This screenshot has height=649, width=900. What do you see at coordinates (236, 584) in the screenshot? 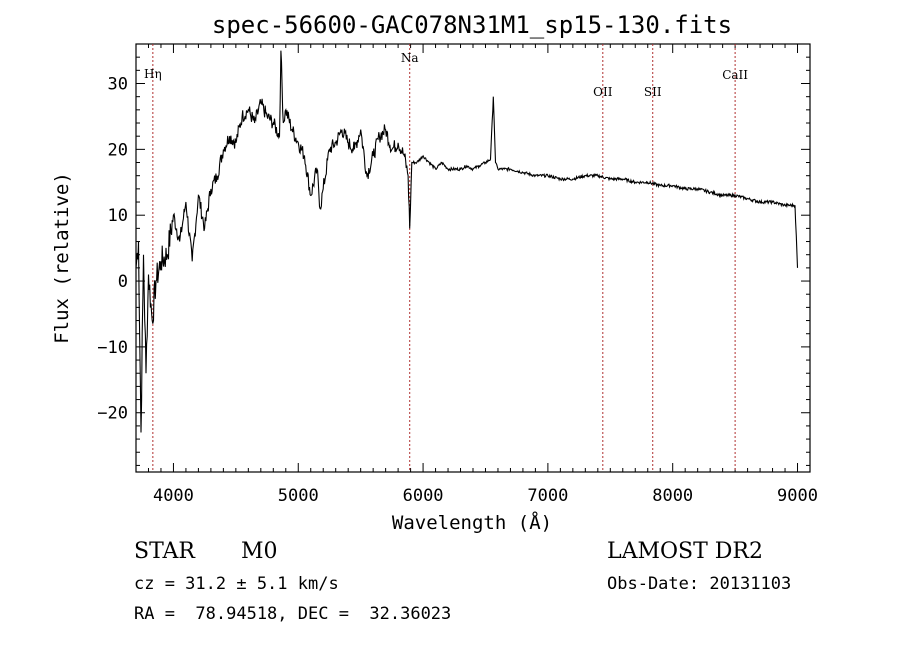
I see `redshift-label: cz = 31.2 ± 5.1 km/s` at bounding box center [236, 584].